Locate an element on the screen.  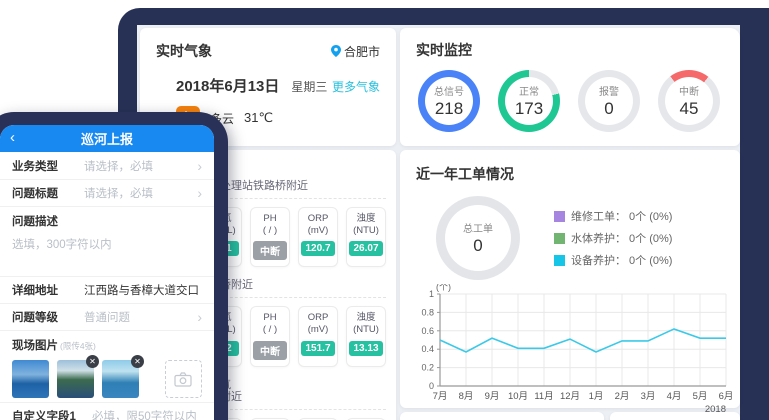
weather-weekday: 星期三 is located at coordinates (309, 87).